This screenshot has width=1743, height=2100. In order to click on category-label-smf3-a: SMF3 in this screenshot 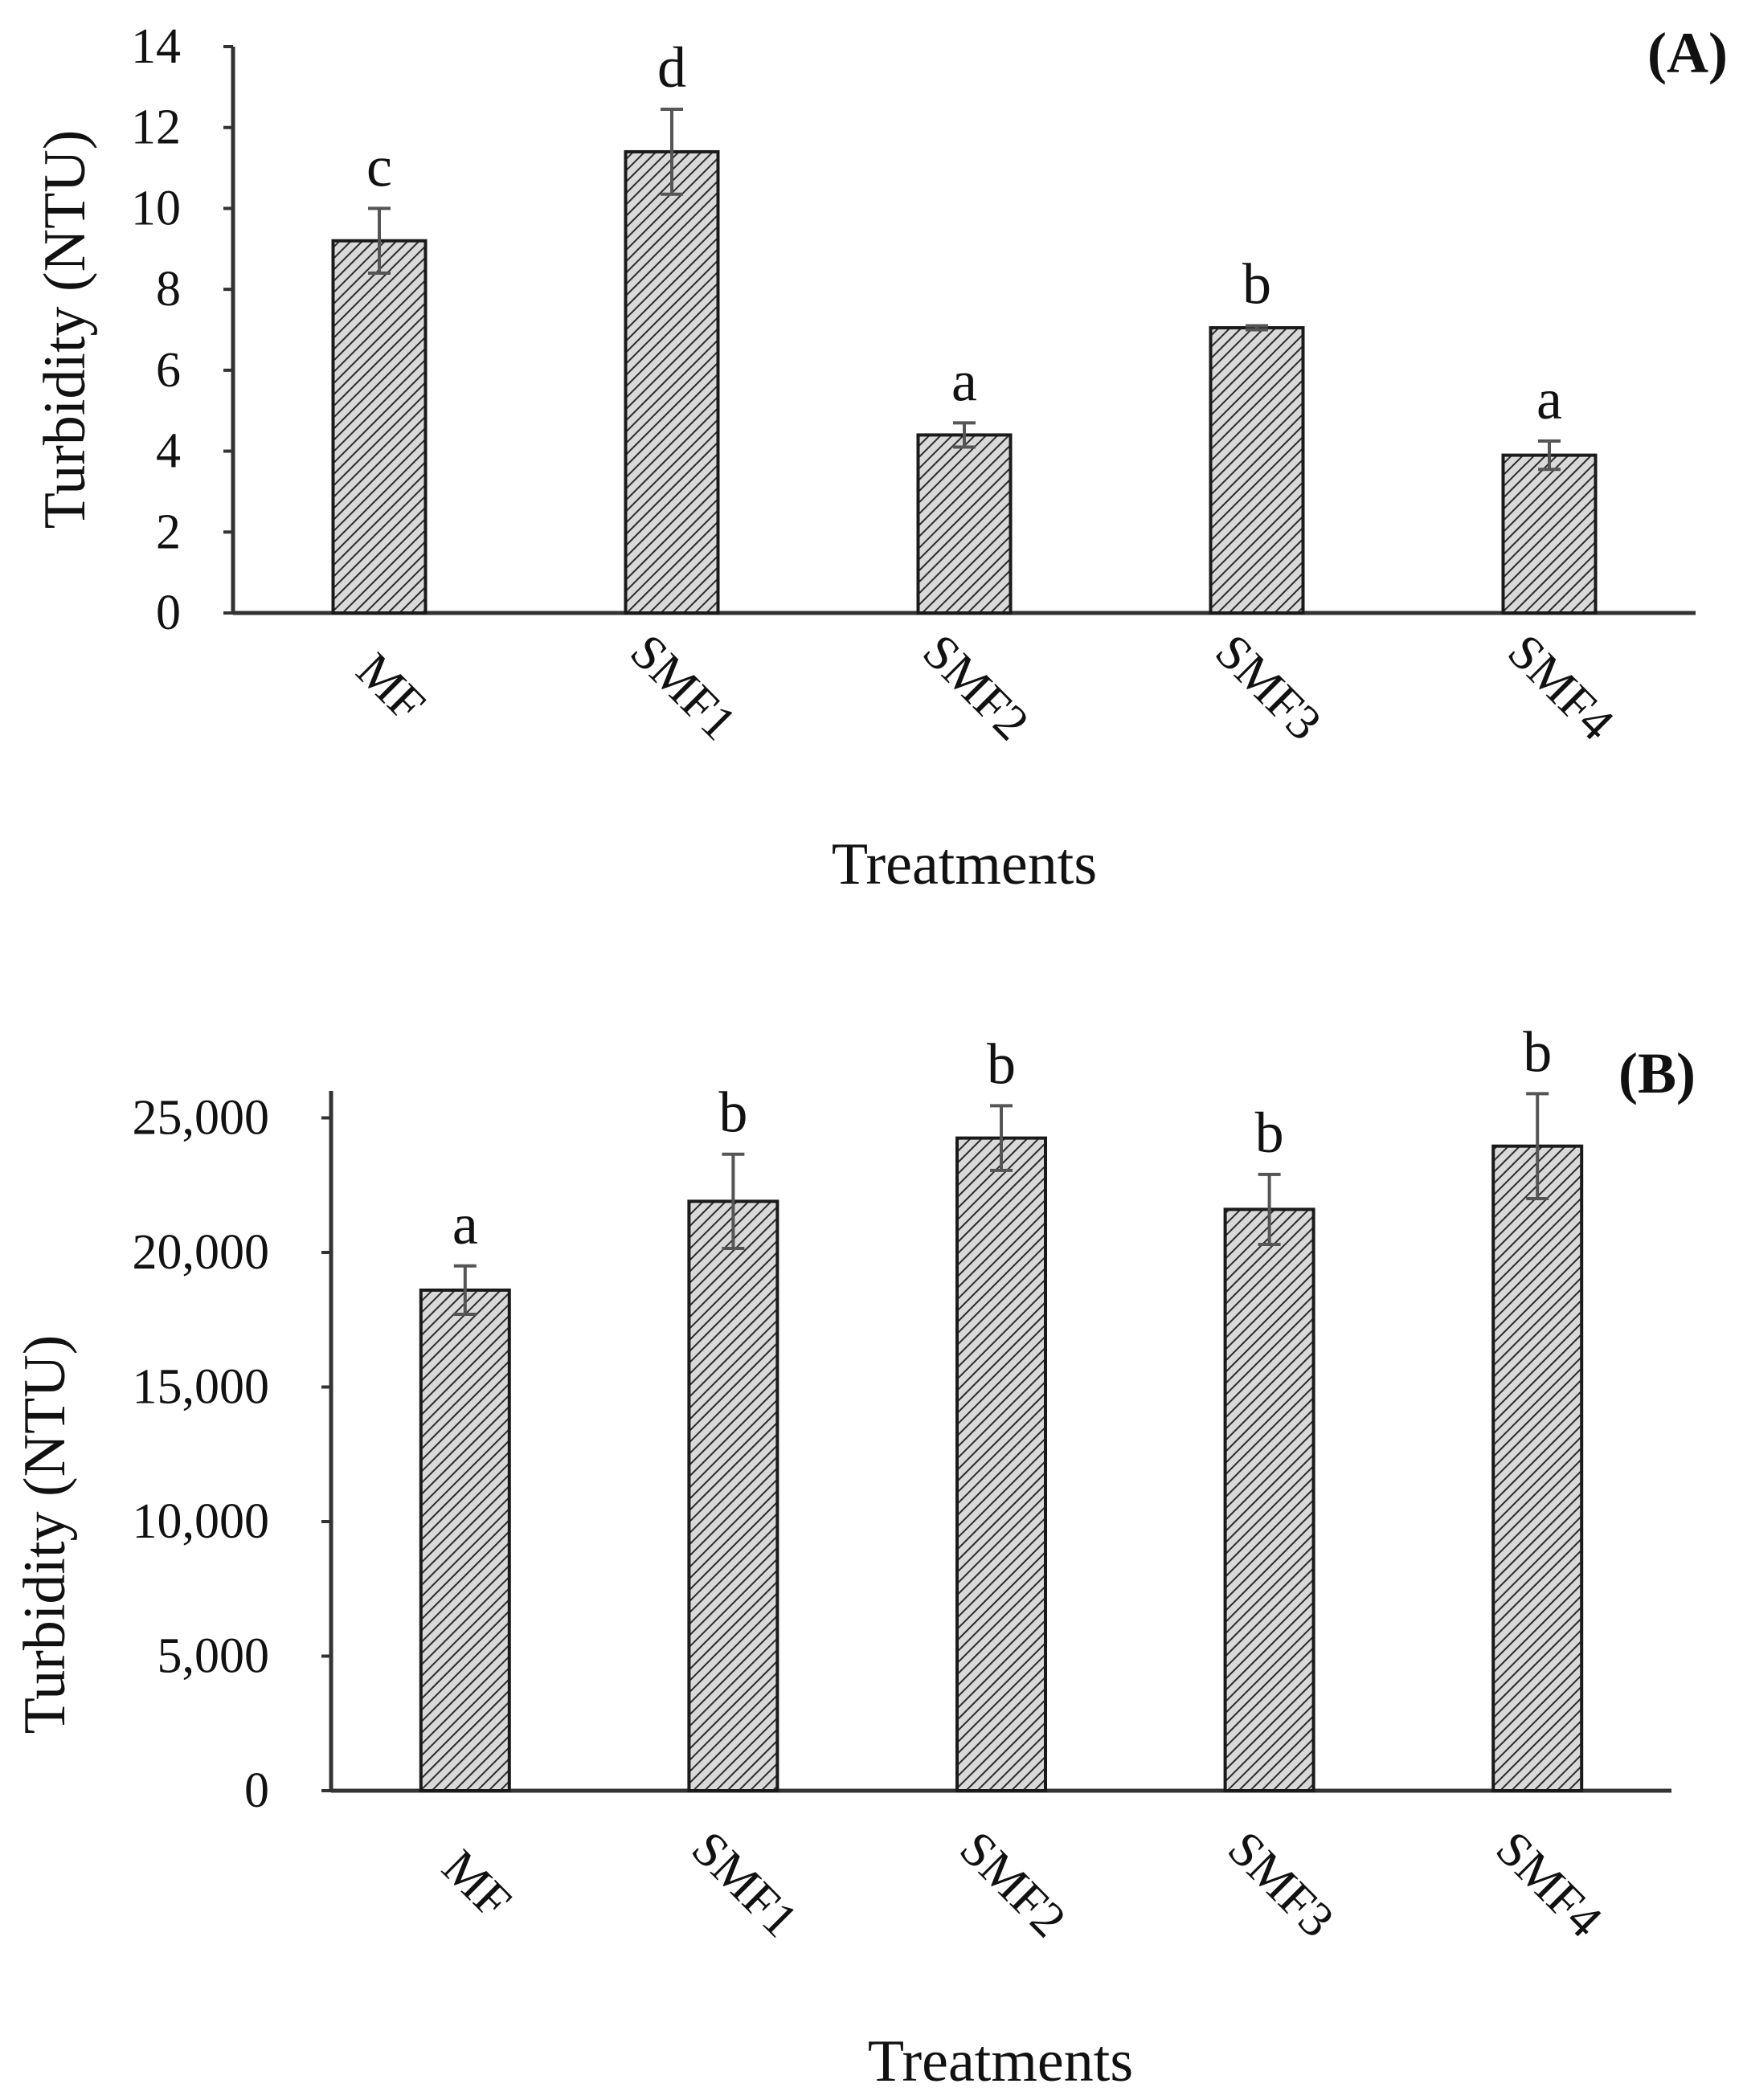, I will do `click(1268, 687)`.